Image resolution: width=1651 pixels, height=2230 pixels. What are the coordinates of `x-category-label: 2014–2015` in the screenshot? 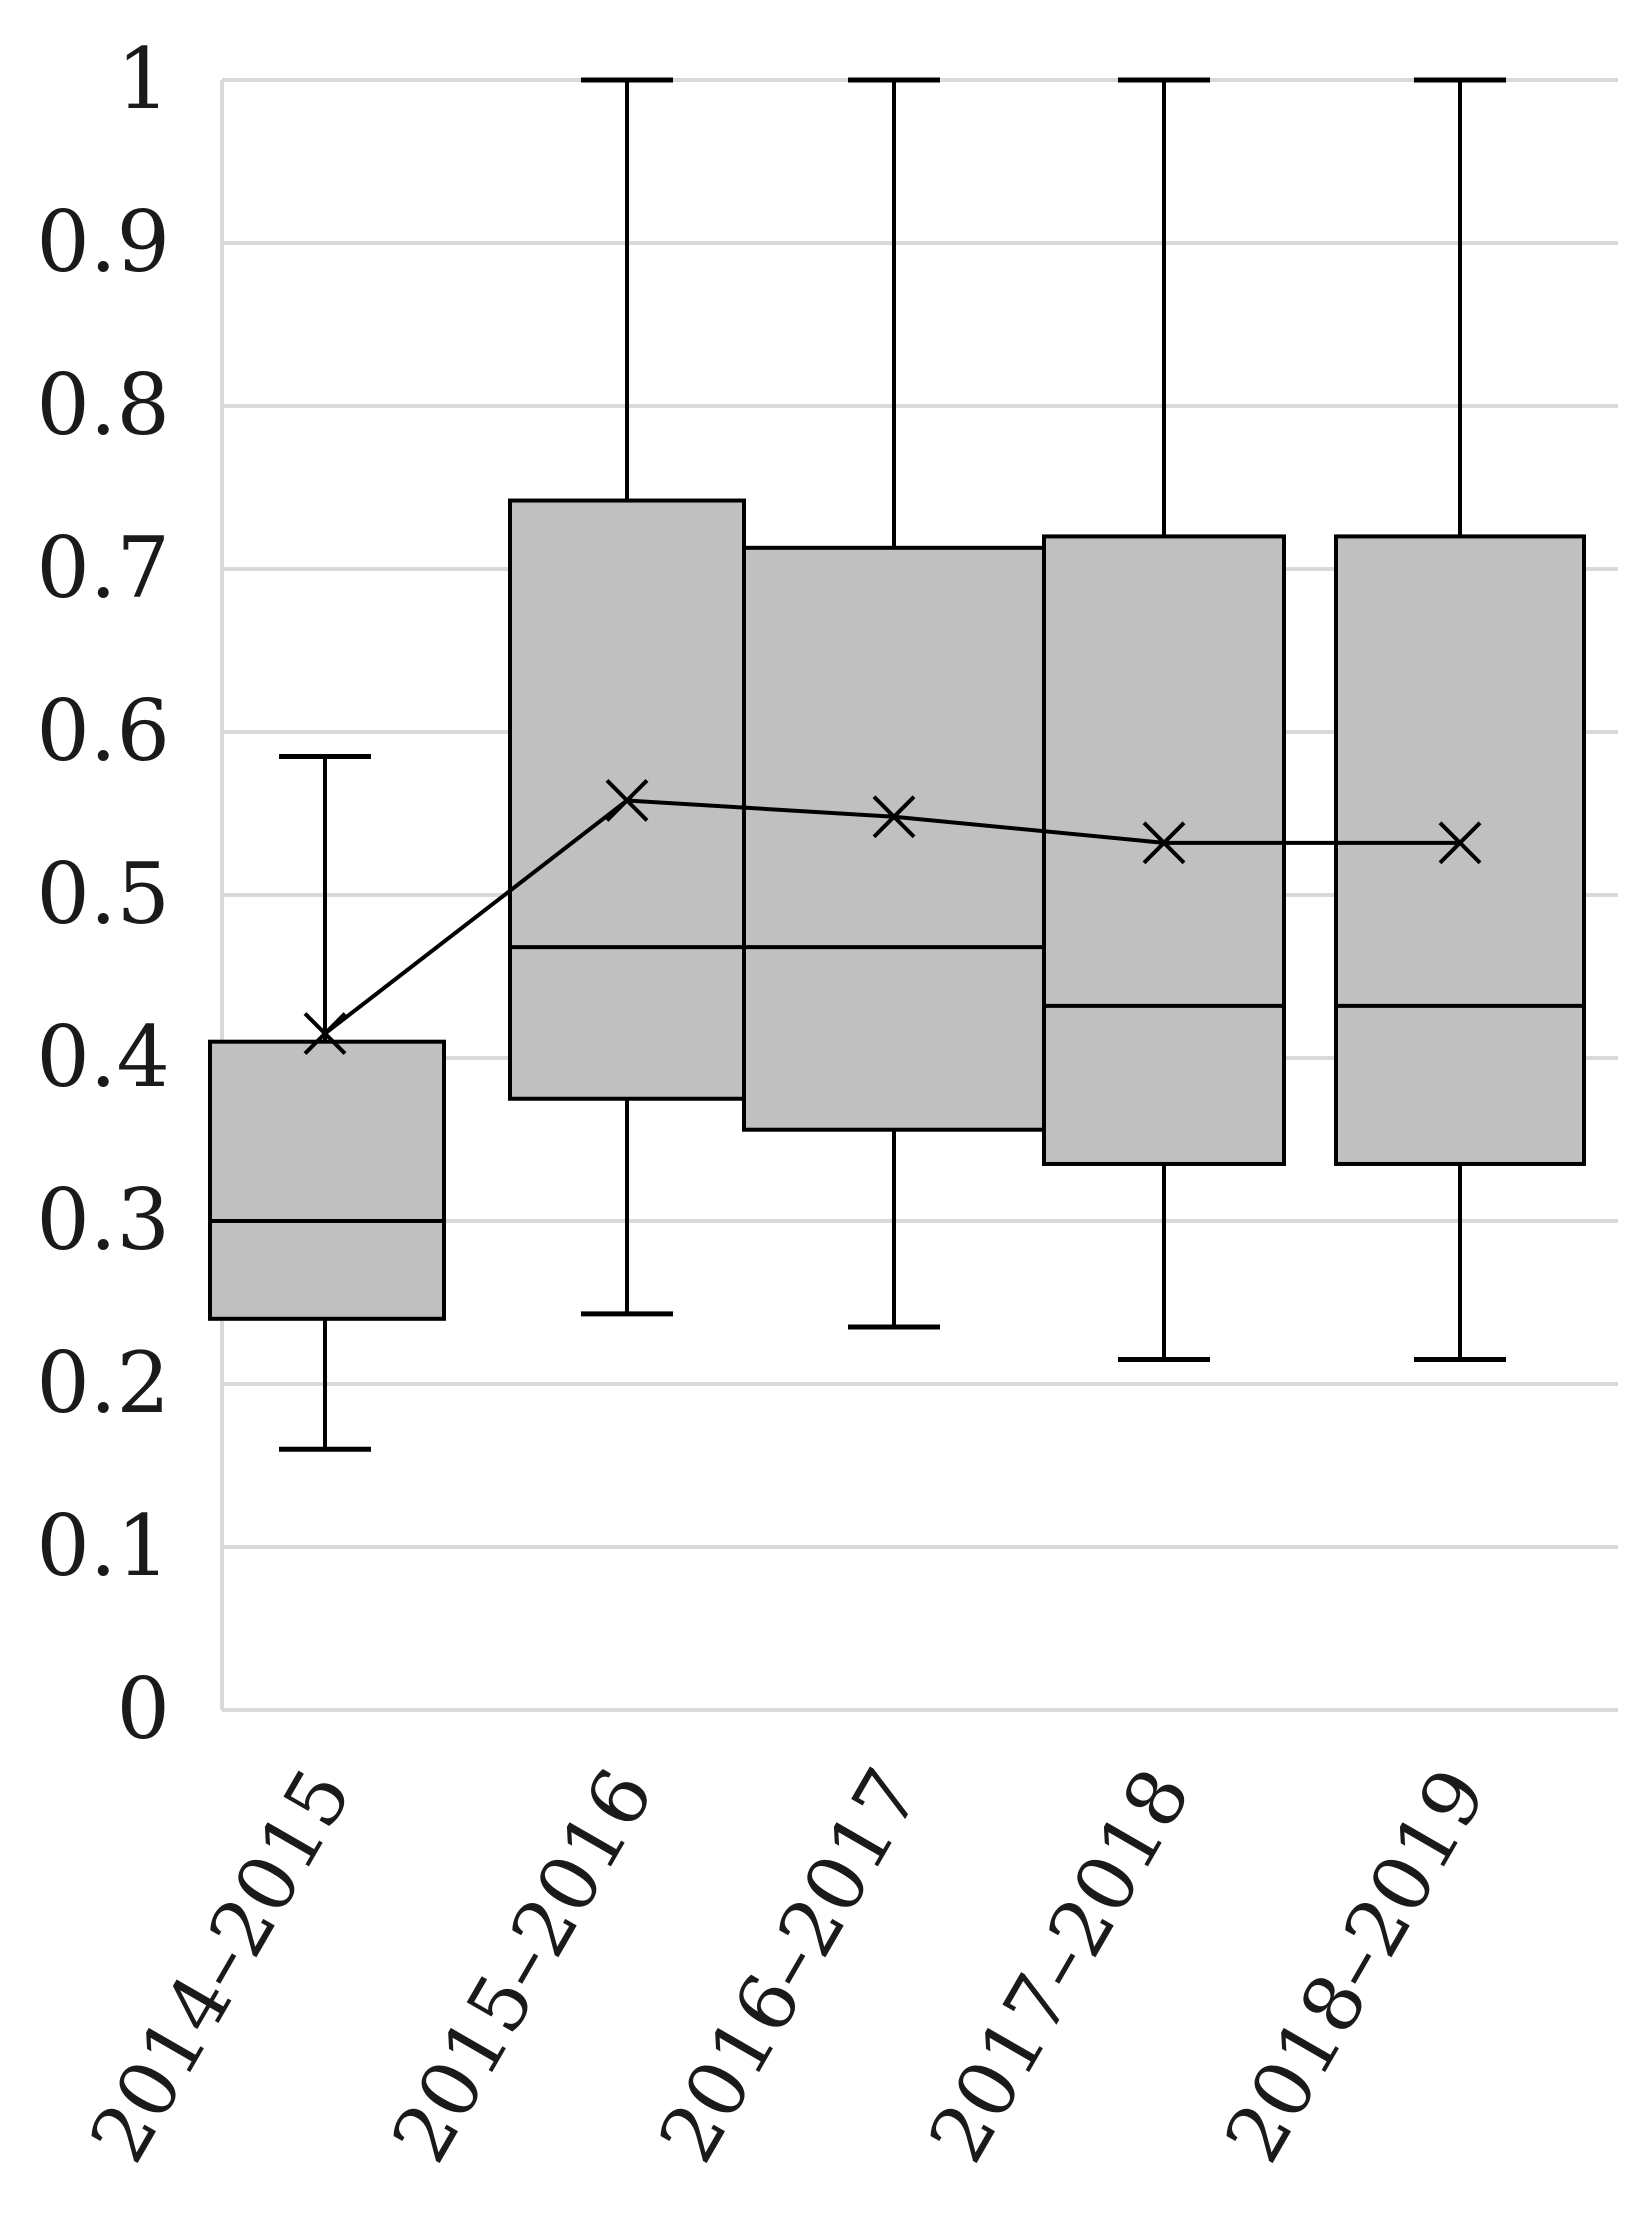 It's located at (222, 1966).